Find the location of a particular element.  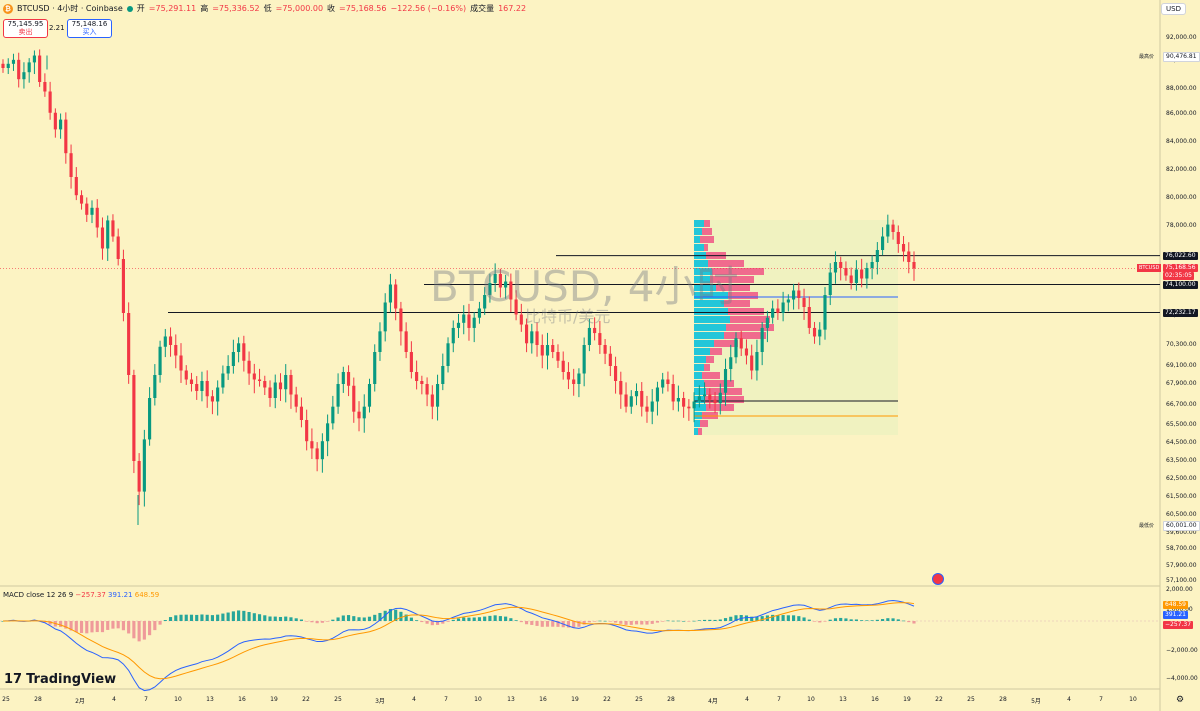

x-tick-label: 19 is located at coordinates (907, 699).